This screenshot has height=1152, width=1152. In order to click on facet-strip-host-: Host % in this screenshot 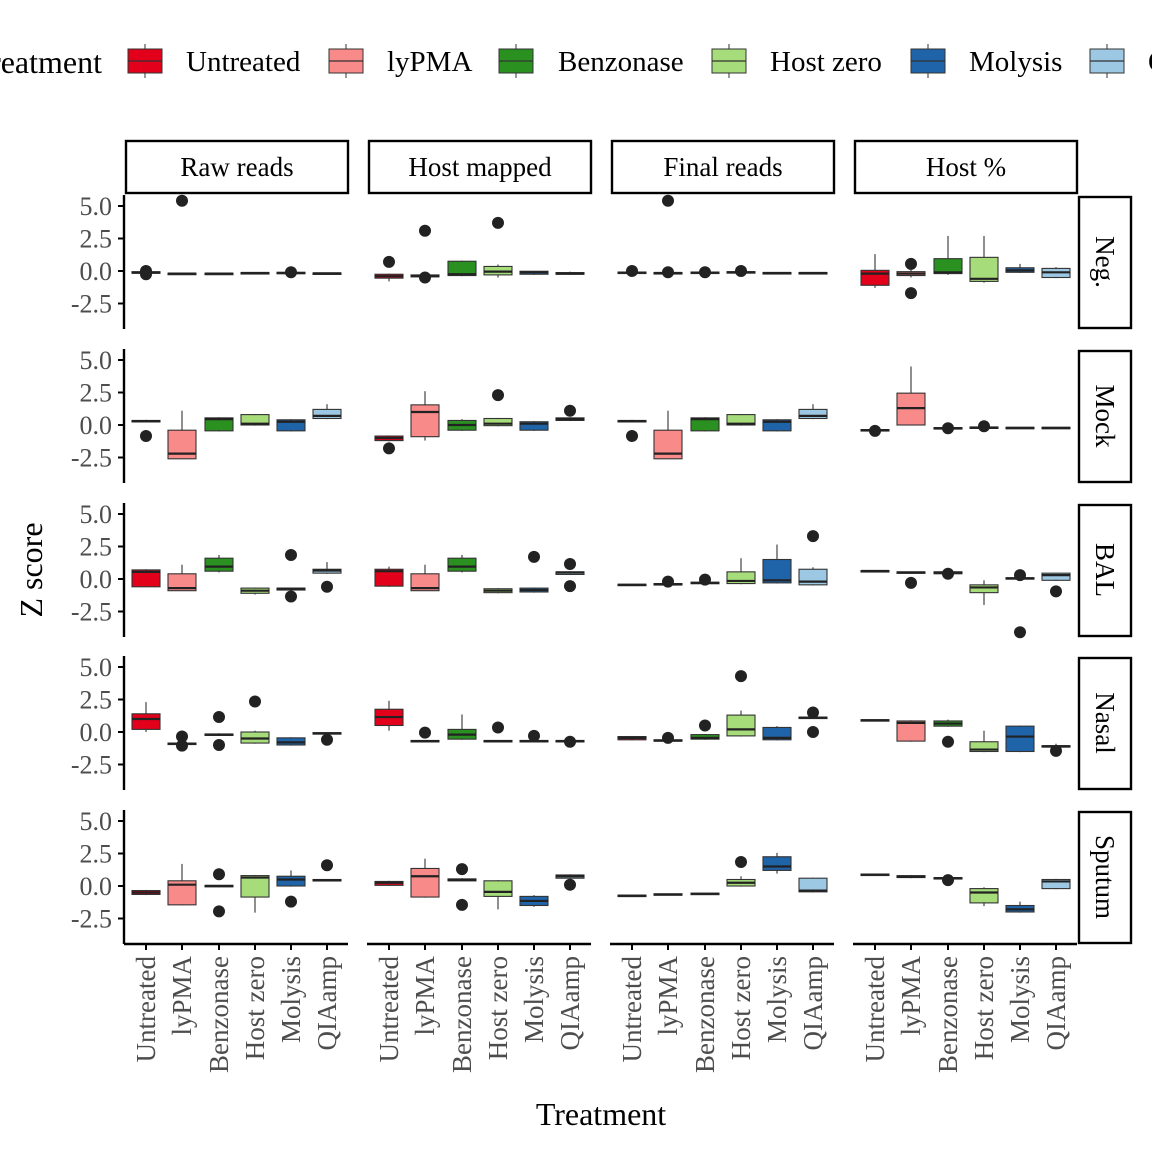, I will do `click(966, 167)`.